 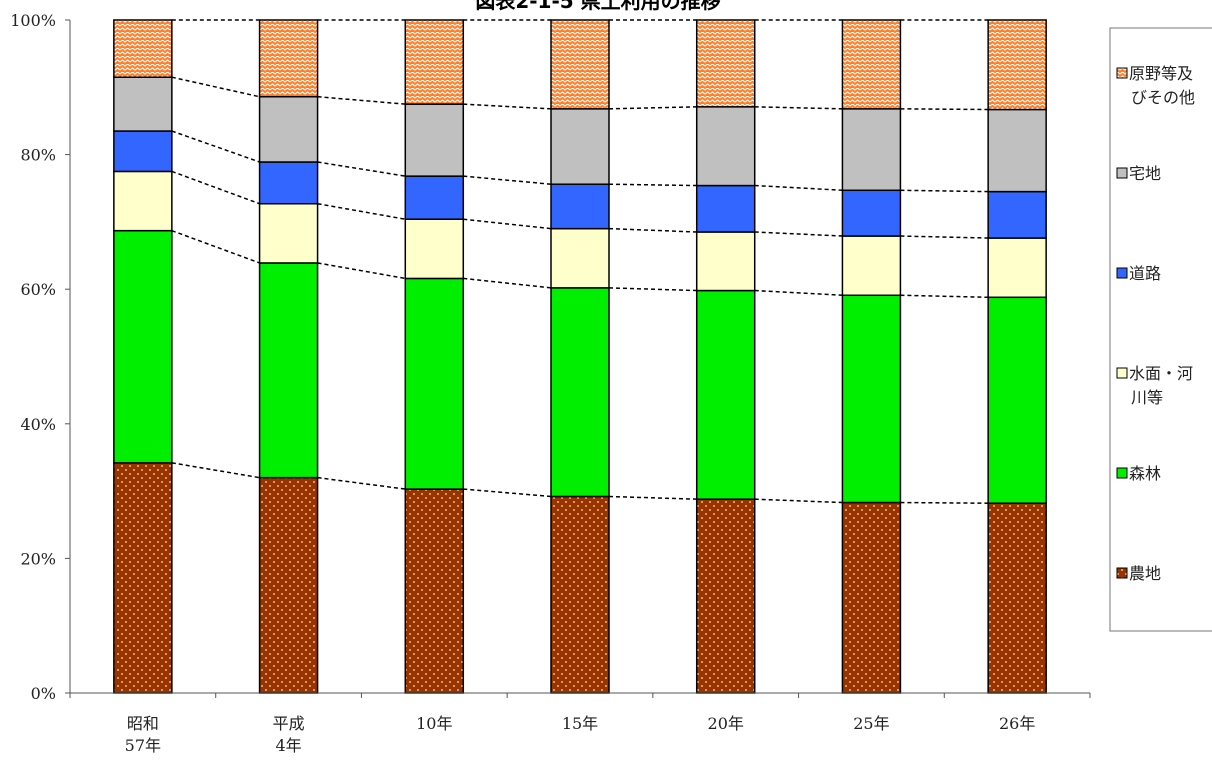 I want to click on y-tick-label: 0%, so click(x=43, y=693).